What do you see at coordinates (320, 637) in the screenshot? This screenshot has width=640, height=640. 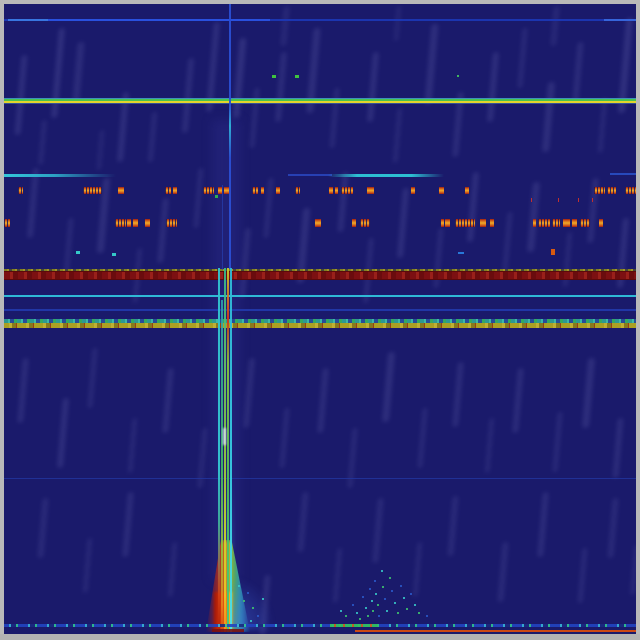 I see `window-frame-bottom` at bounding box center [320, 637].